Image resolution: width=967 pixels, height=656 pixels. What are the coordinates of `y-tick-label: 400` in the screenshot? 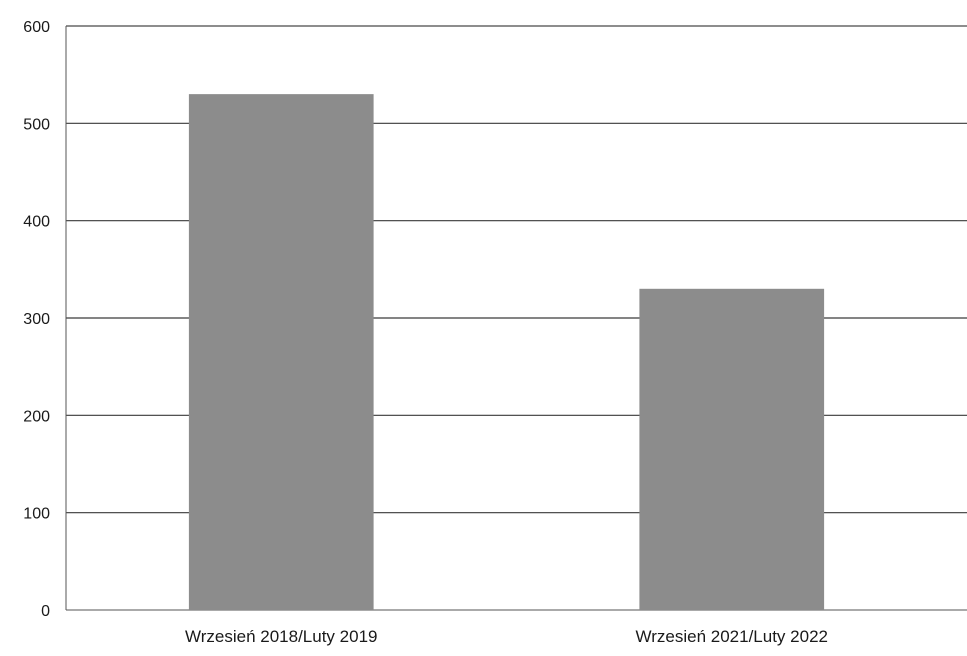 It's located at (36, 222).